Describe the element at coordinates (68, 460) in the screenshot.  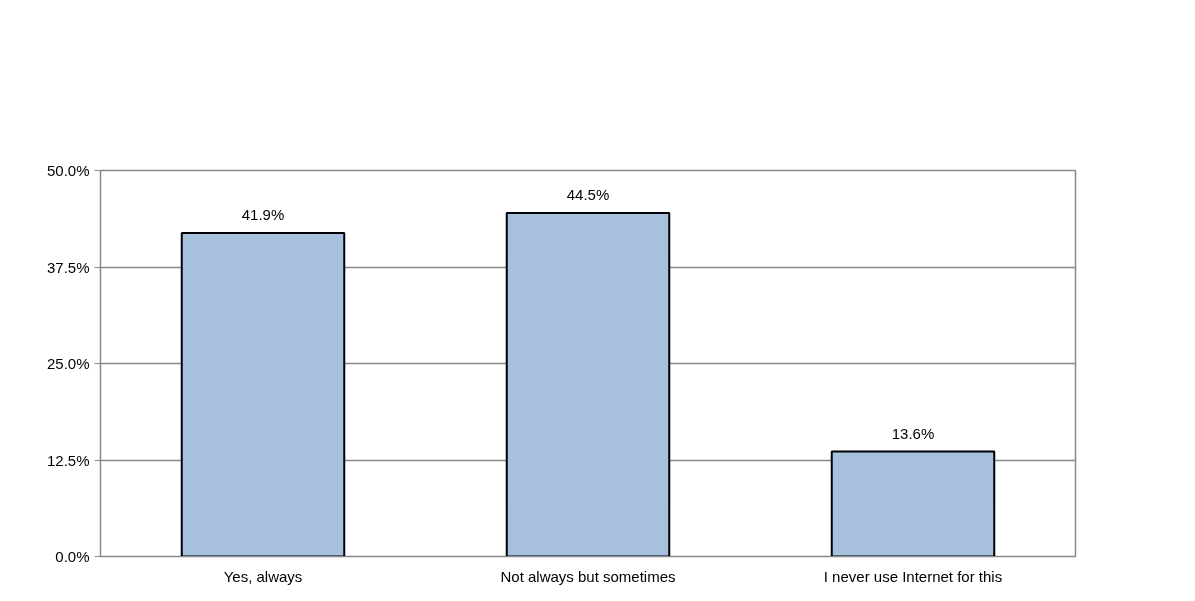
I see `y-tick-label: 12.5%` at that location.